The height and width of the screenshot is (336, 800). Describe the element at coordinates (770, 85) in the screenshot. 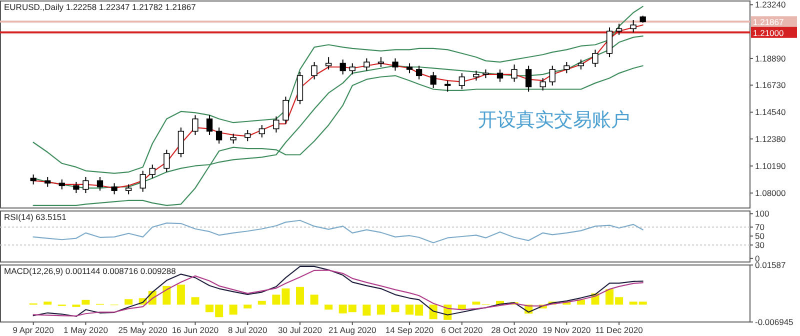

I see `y-tick-label: 1.16730` at that location.